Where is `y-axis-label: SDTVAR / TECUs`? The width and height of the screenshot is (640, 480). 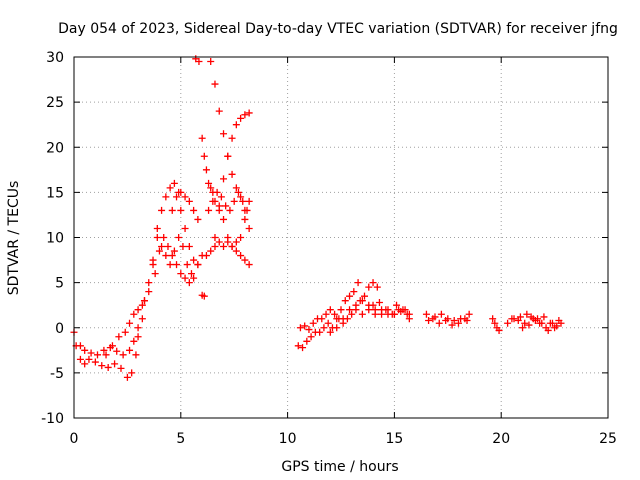 y-axis-label: SDTVAR / TECUs is located at coordinates (14, 238).